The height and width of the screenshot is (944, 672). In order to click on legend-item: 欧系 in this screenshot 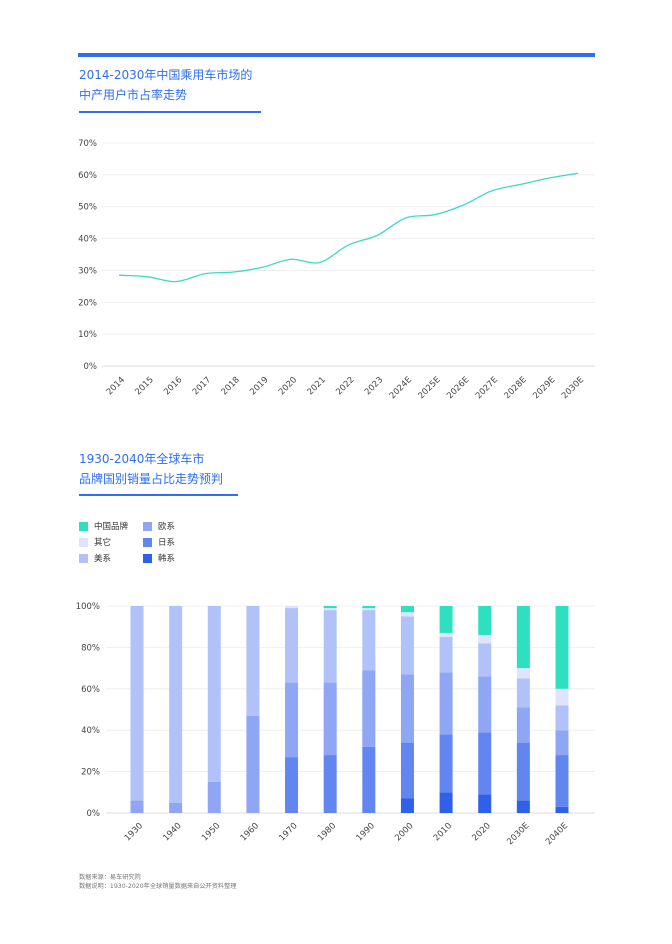, I will do `click(159, 526)`.